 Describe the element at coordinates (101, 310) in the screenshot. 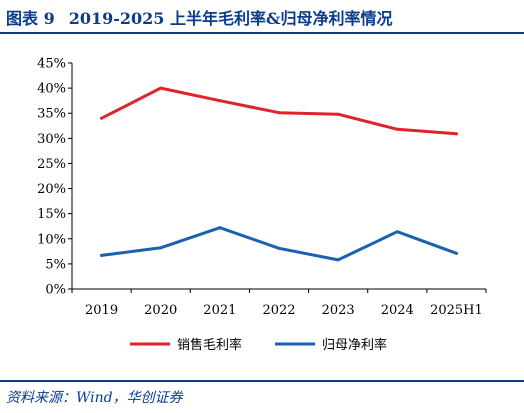

I see `x-tick-label: 2019` at that location.